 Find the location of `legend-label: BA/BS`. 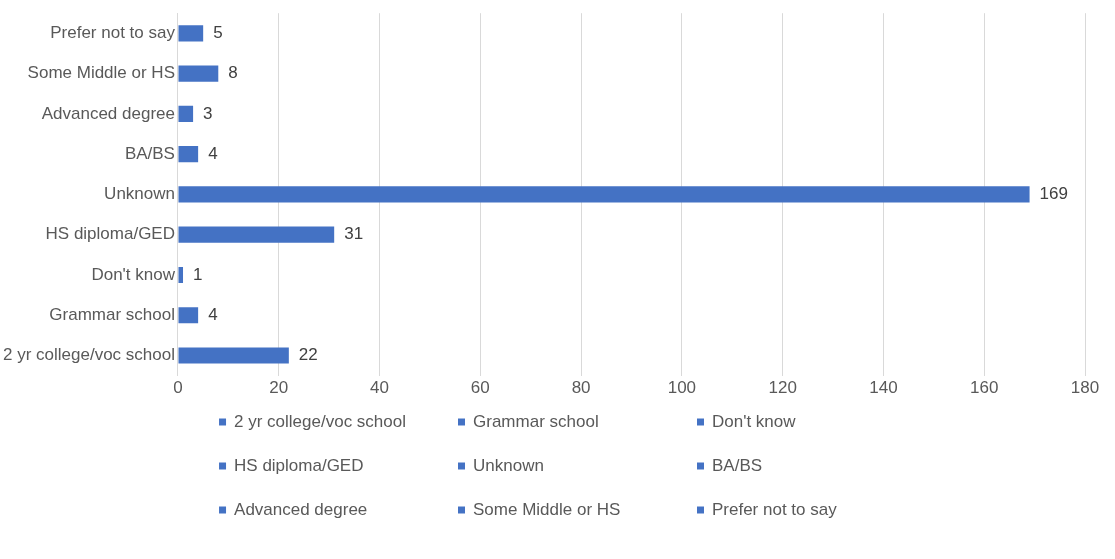

legend-label: BA/BS is located at coordinates (737, 465).